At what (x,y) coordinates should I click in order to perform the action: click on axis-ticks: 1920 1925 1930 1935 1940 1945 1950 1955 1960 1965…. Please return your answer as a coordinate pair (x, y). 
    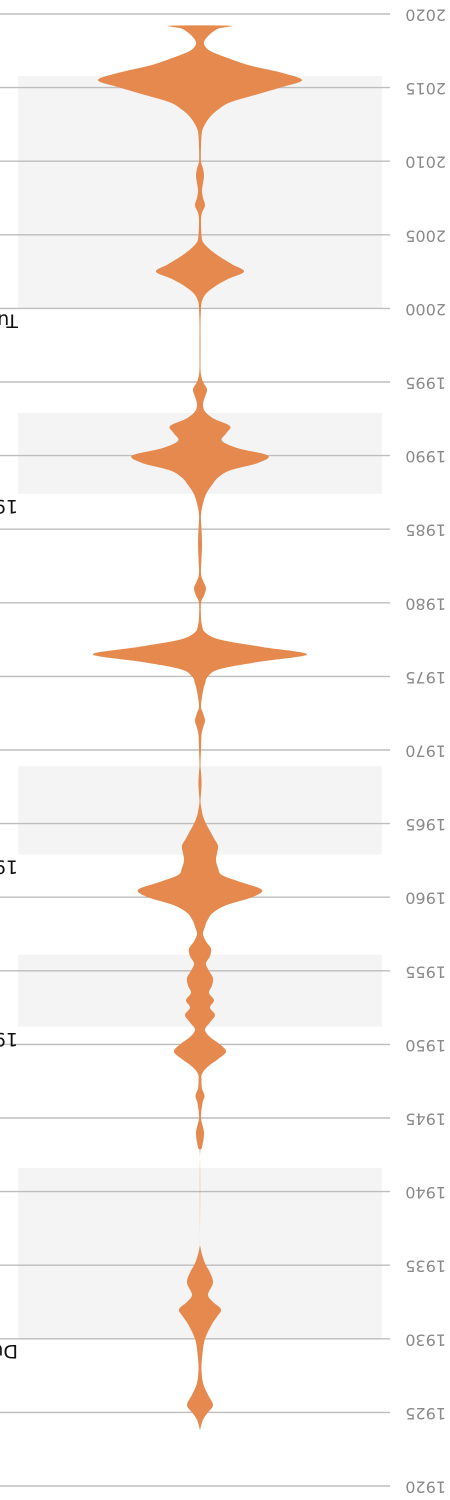
    Looking at the image, I should click on (425, 751).